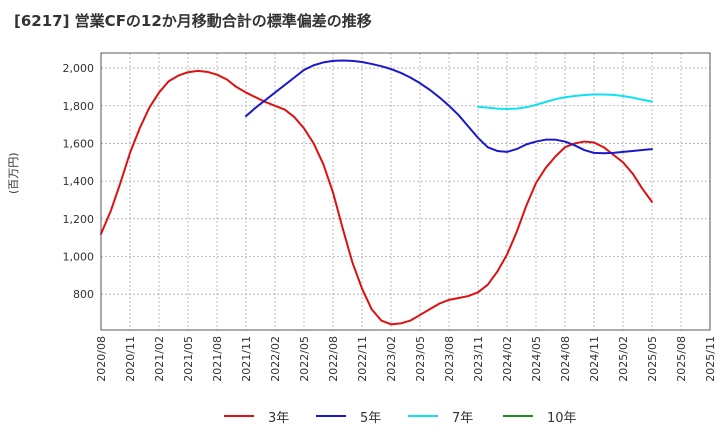 This screenshot has height=440, width=720. Describe the element at coordinates (159, 359) in the screenshot. I see `x-tick-label: 2021/02` at that location.